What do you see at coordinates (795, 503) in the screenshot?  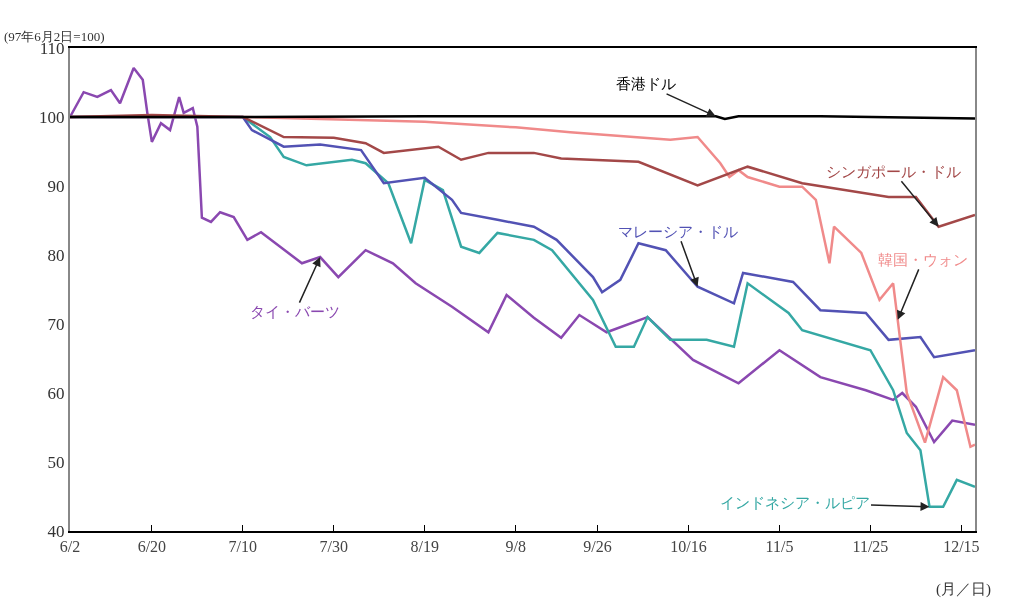 I see `text: インドネシア・ルピア` at bounding box center [795, 503].